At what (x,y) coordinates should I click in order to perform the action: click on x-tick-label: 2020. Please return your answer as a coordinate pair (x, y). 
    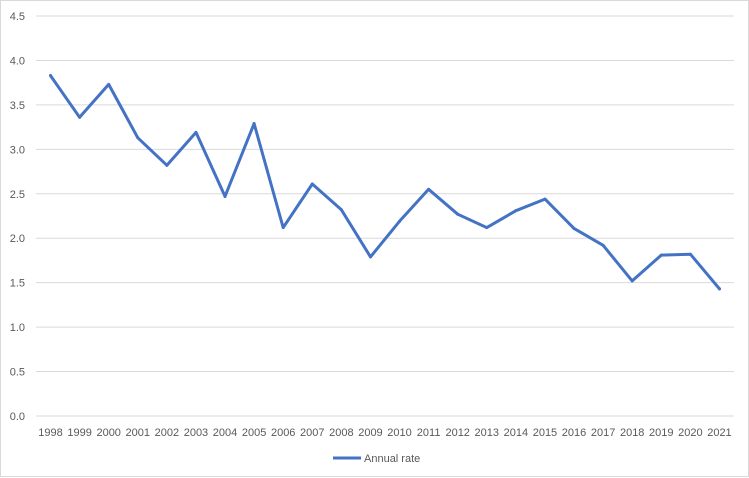
    Looking at the image, I should click on (690, 433).